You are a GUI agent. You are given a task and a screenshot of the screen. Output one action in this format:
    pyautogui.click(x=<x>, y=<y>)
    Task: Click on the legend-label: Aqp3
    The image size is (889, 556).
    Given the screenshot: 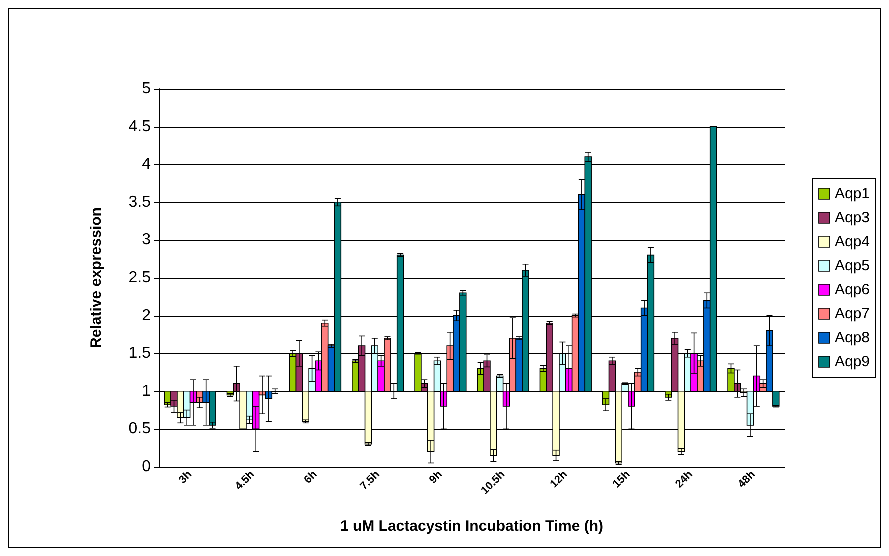 What is the action you would take?
    pyautogui.click(x=852, y=218)
    